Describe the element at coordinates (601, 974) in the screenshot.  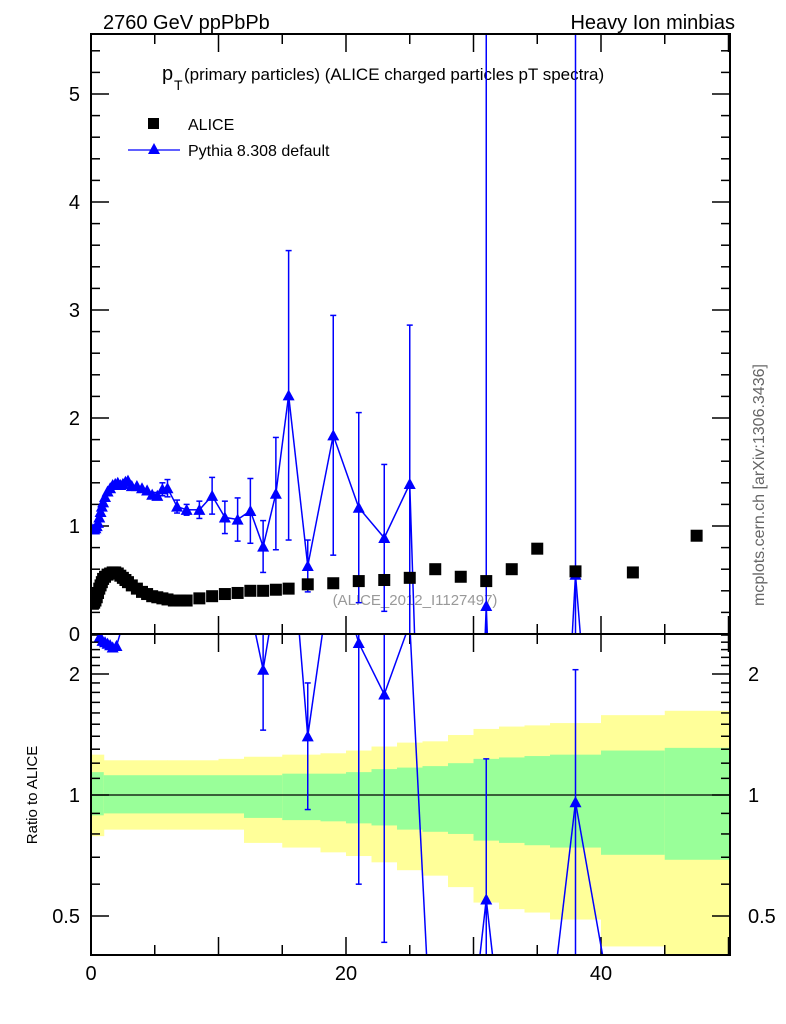
I see `x-tick-label: 40` at that location.